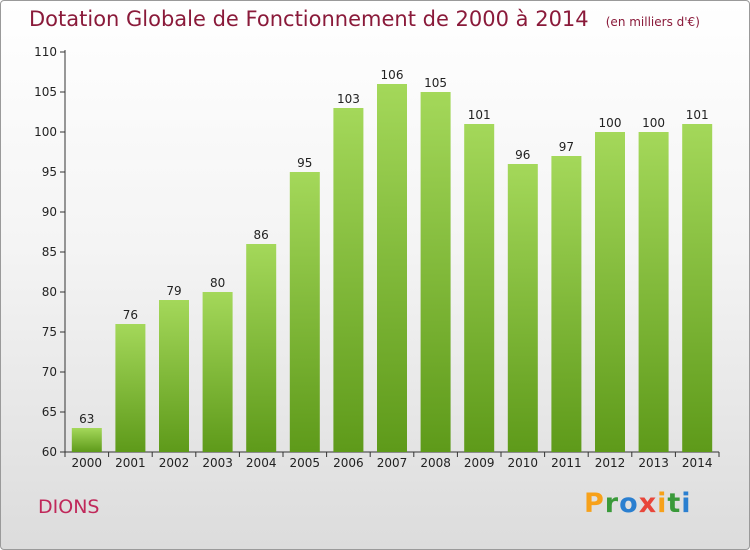  Describe the element at coordinates (130, 463) in the screenshot. I see `x-tick-label: 2001` at that location.